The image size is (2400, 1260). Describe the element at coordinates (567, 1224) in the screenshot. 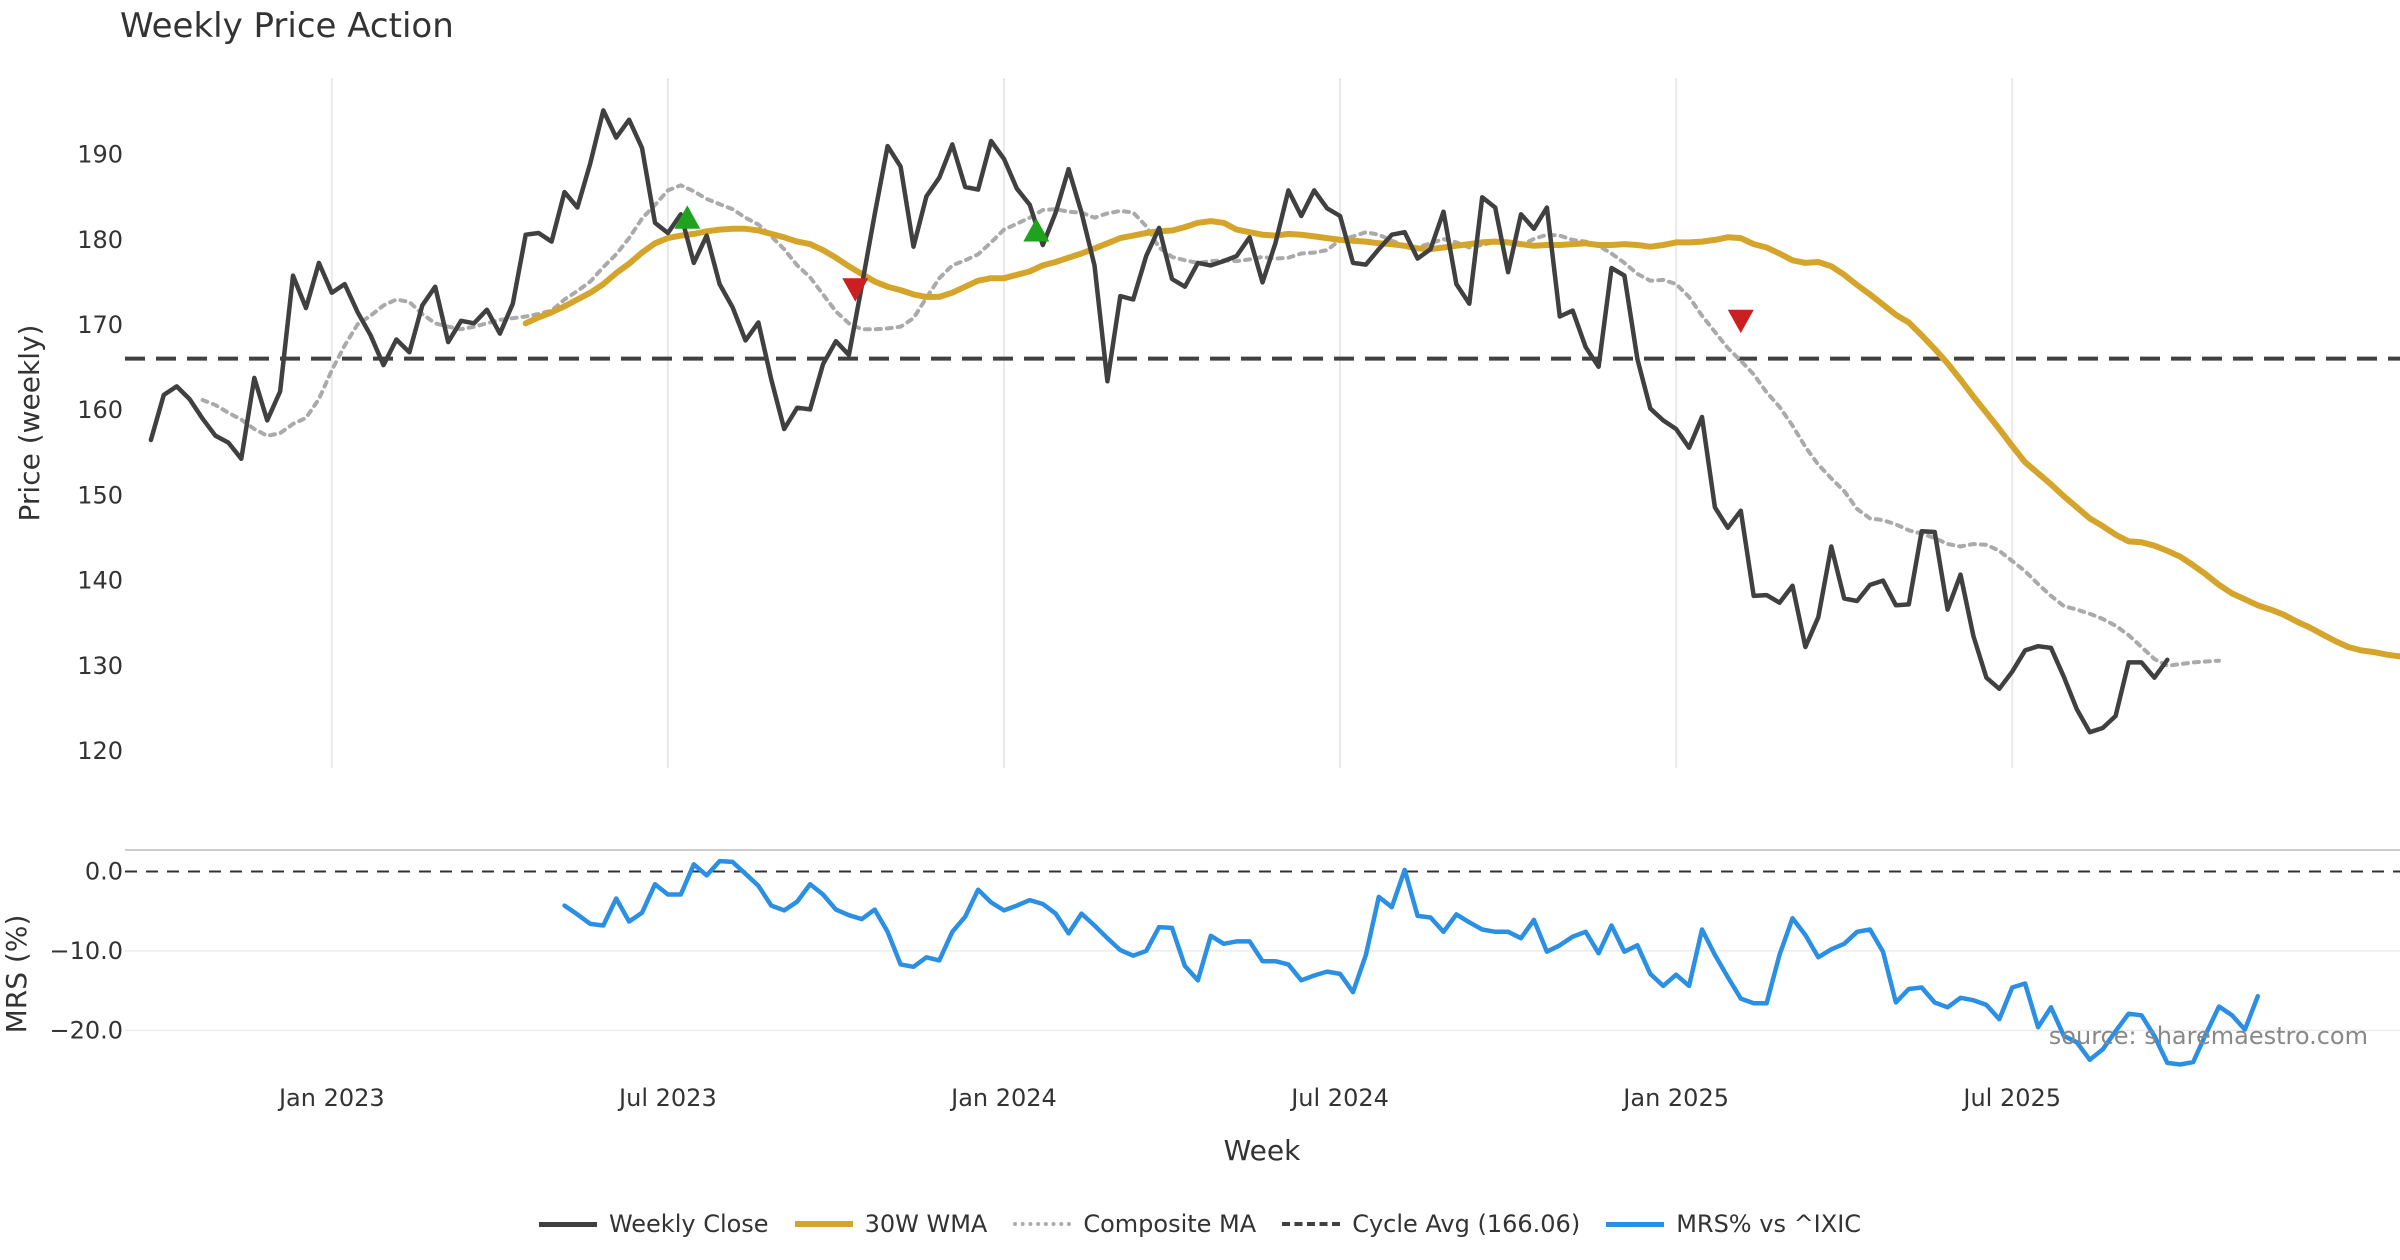

I see `legend-swatch-weekly-close` at that location.